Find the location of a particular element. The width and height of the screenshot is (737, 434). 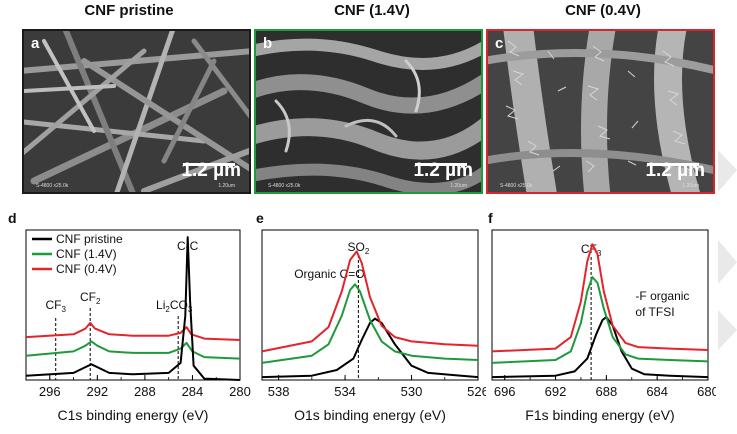

panel-letter-b: b is located at coordinates (268, 43).